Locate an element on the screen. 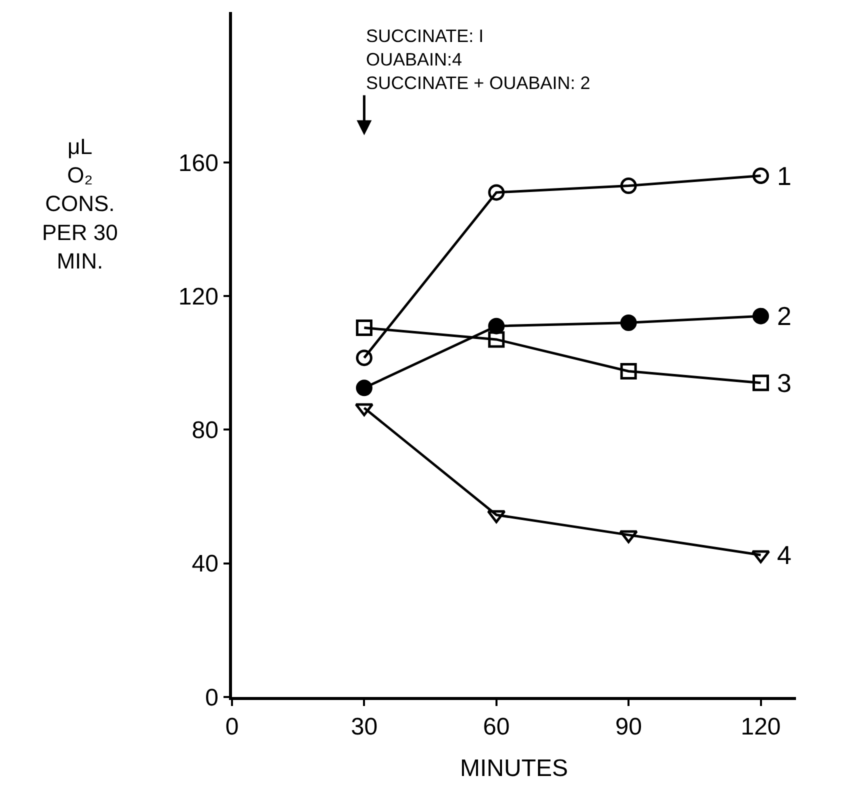  series-label: 3 is located at coordinates (784, 383).